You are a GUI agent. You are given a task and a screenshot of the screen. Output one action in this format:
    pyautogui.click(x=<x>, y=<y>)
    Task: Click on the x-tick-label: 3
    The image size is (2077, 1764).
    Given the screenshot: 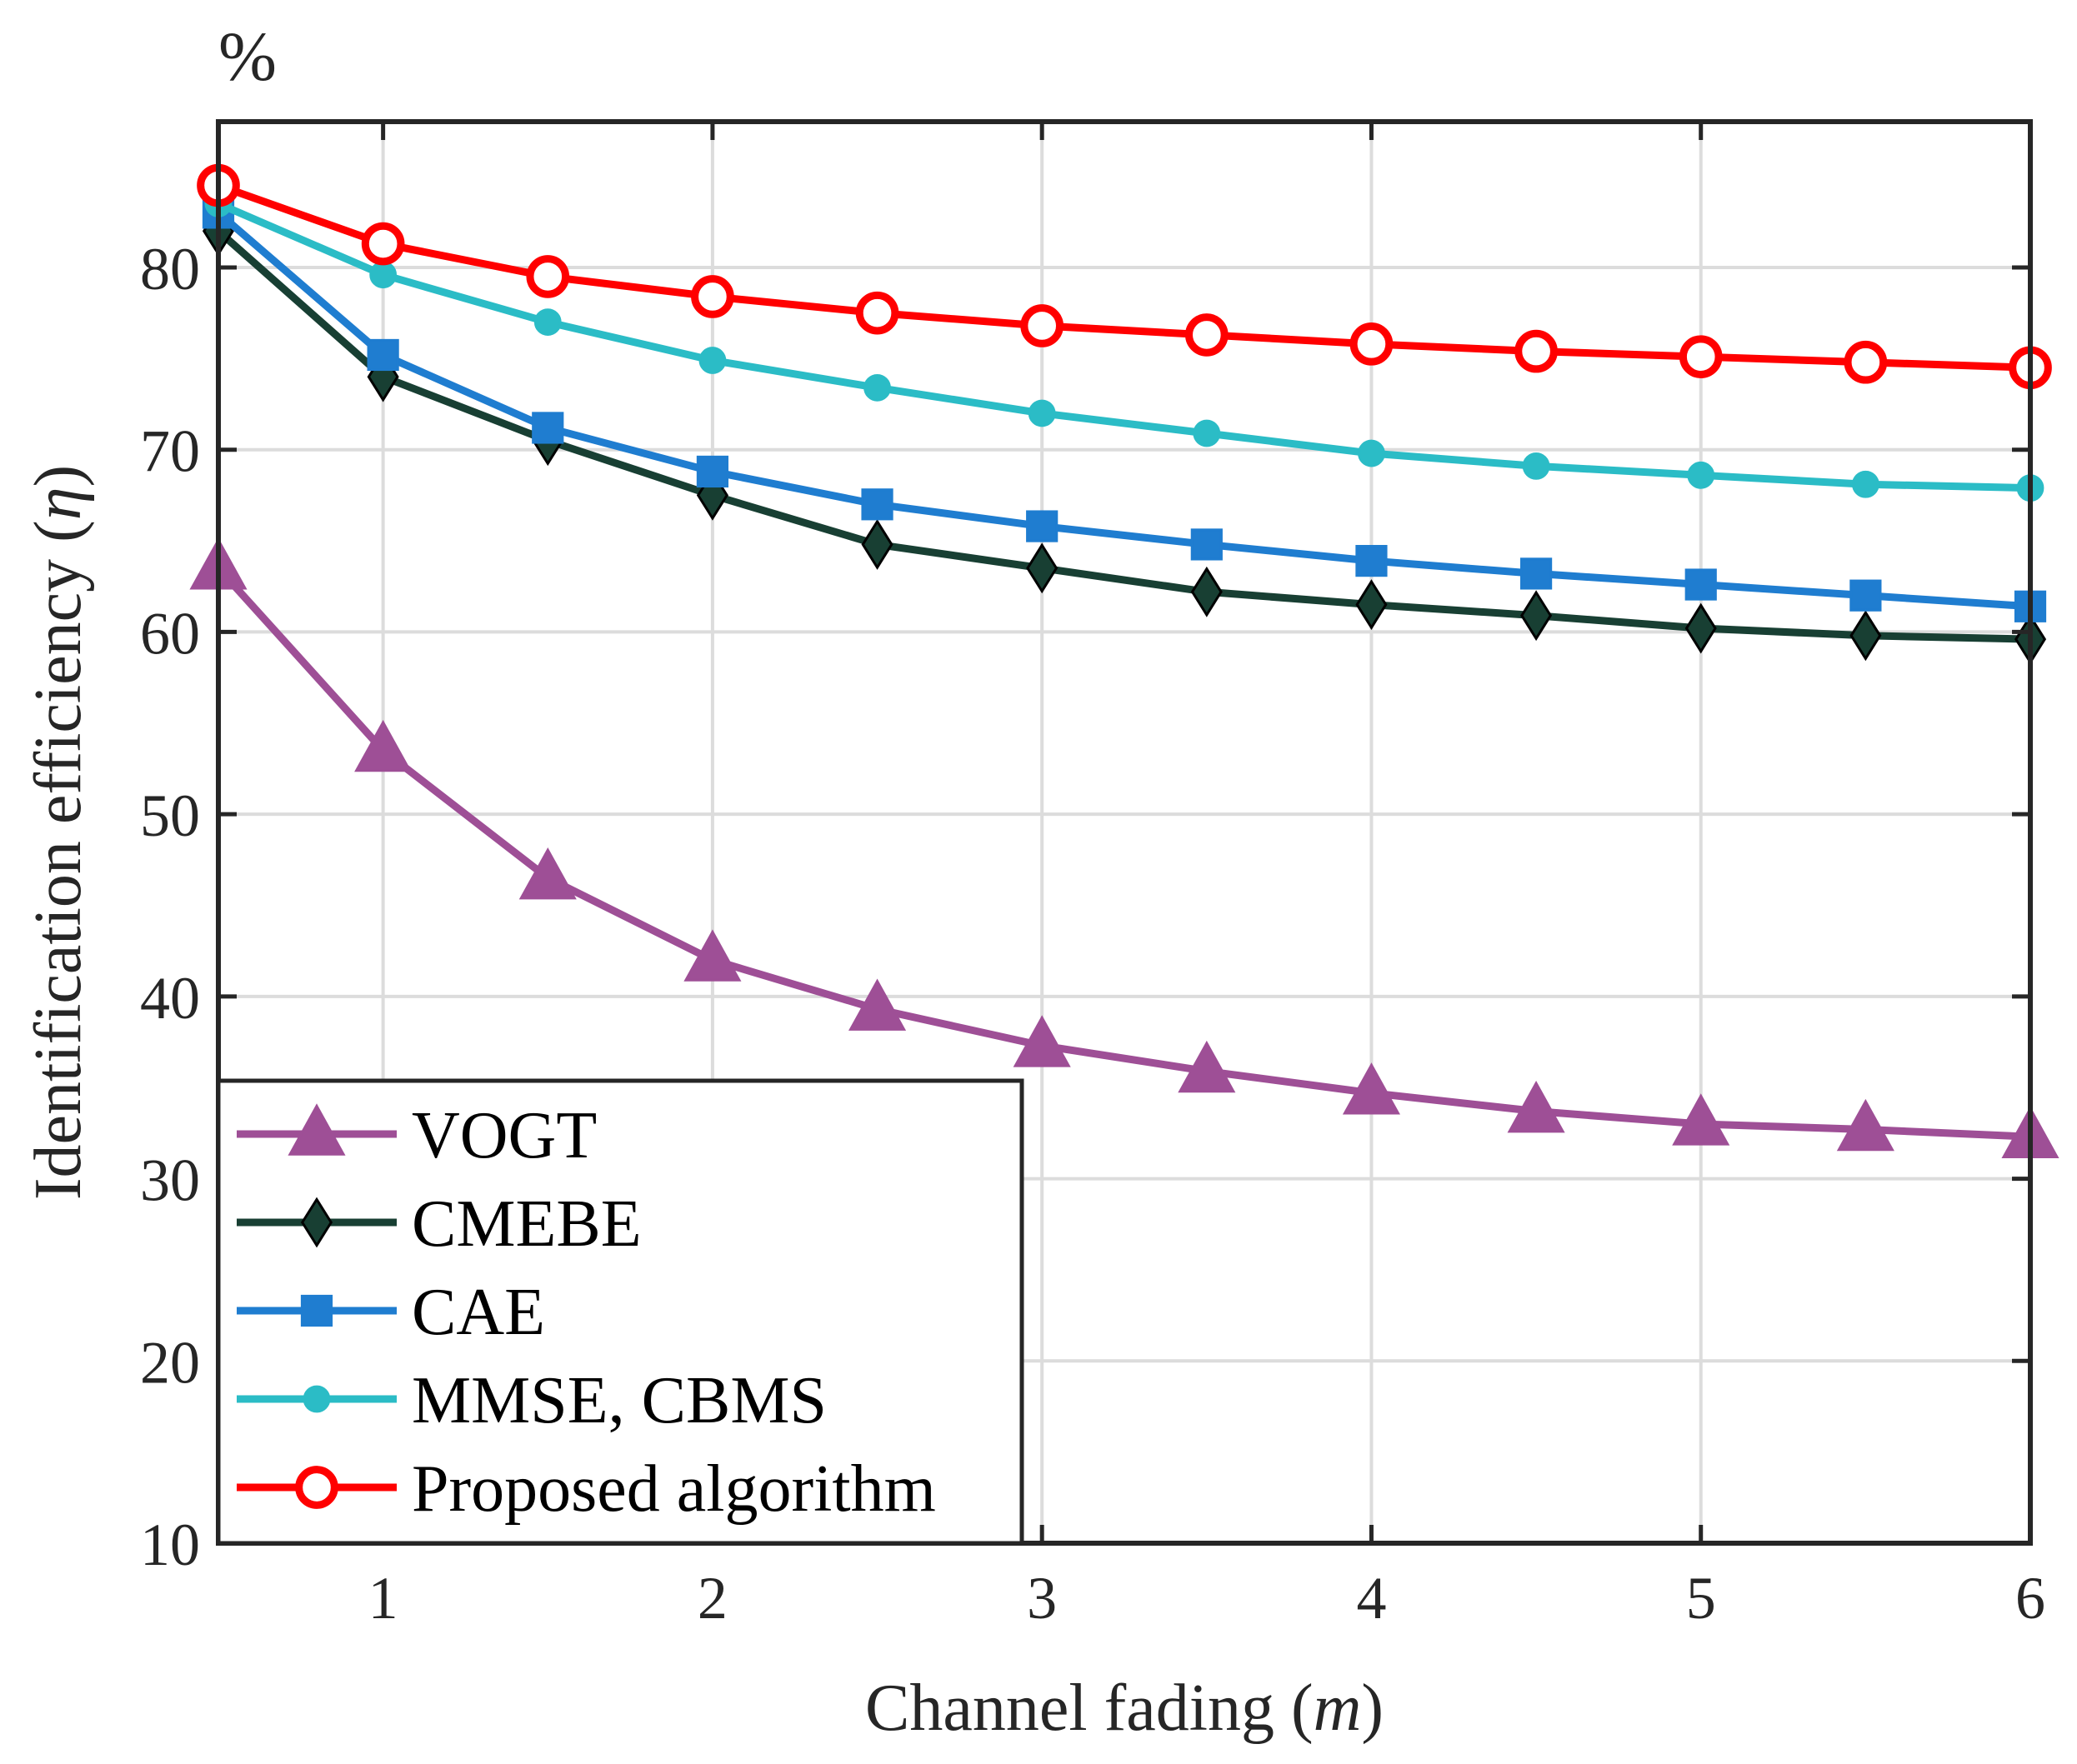 What is the action you would take?
    pyautogui.click(x=1042, y=1598)
    